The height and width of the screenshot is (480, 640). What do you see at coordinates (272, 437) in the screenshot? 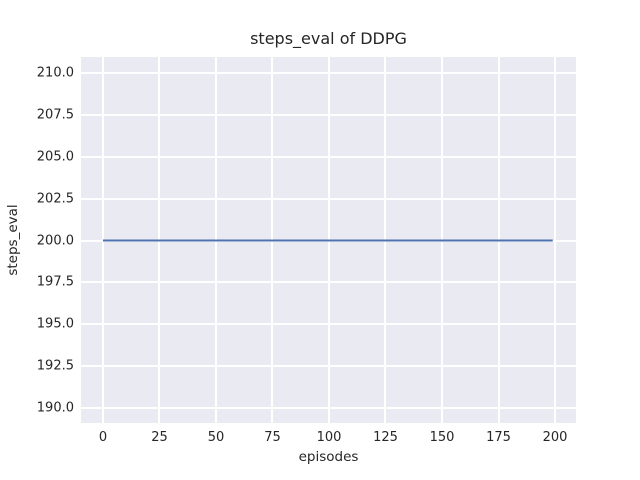
I see `x-tick-label: 75` at bounding box center [272, 437].